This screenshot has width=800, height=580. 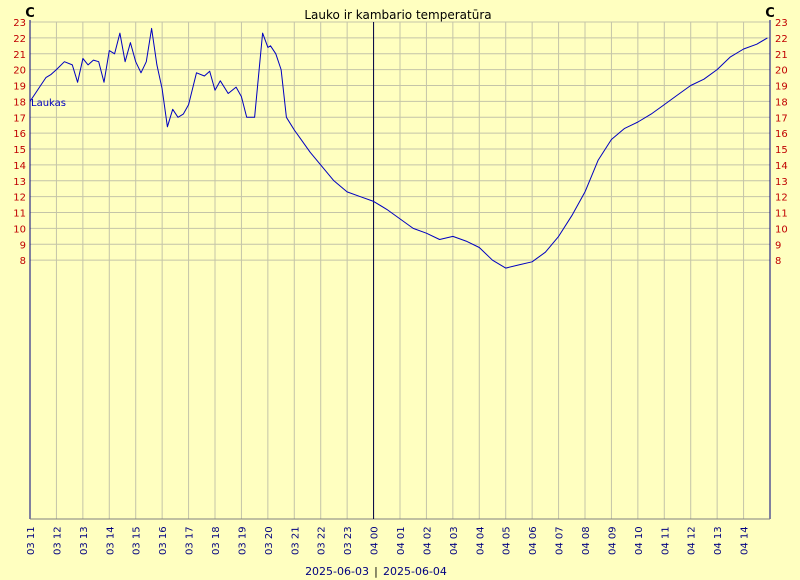 What do you see at coordinates (84, 540) in the screenshot?
I see `x-tick-label: 03 13` at bounding box center [84, 540].